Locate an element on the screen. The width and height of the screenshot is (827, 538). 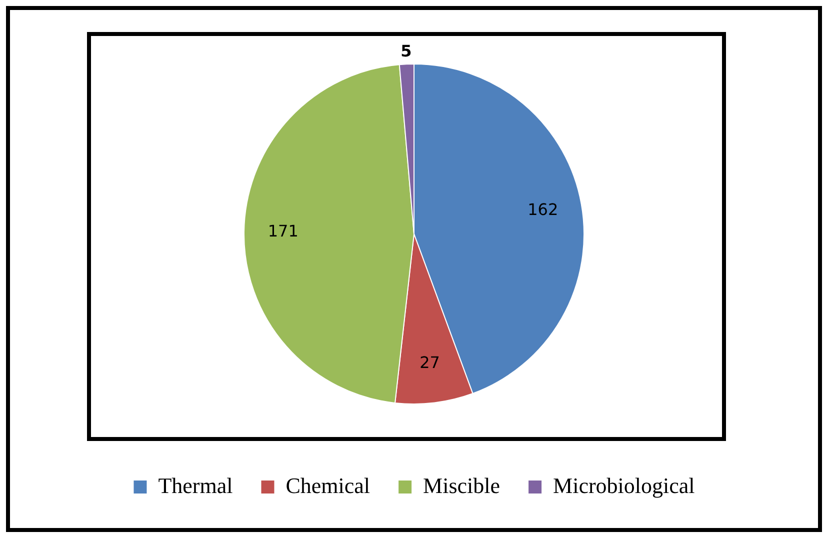
data-label: 171 is located at coordinates (283, 230).